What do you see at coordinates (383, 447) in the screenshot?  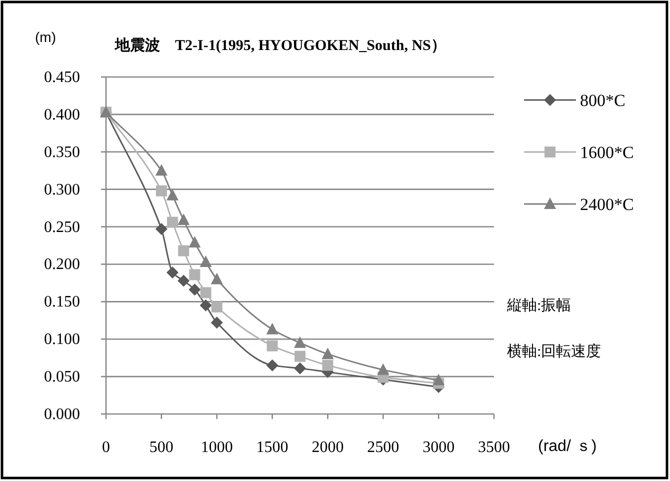 I see `x-tick-label: 2500` at bounding box center [383, 447].